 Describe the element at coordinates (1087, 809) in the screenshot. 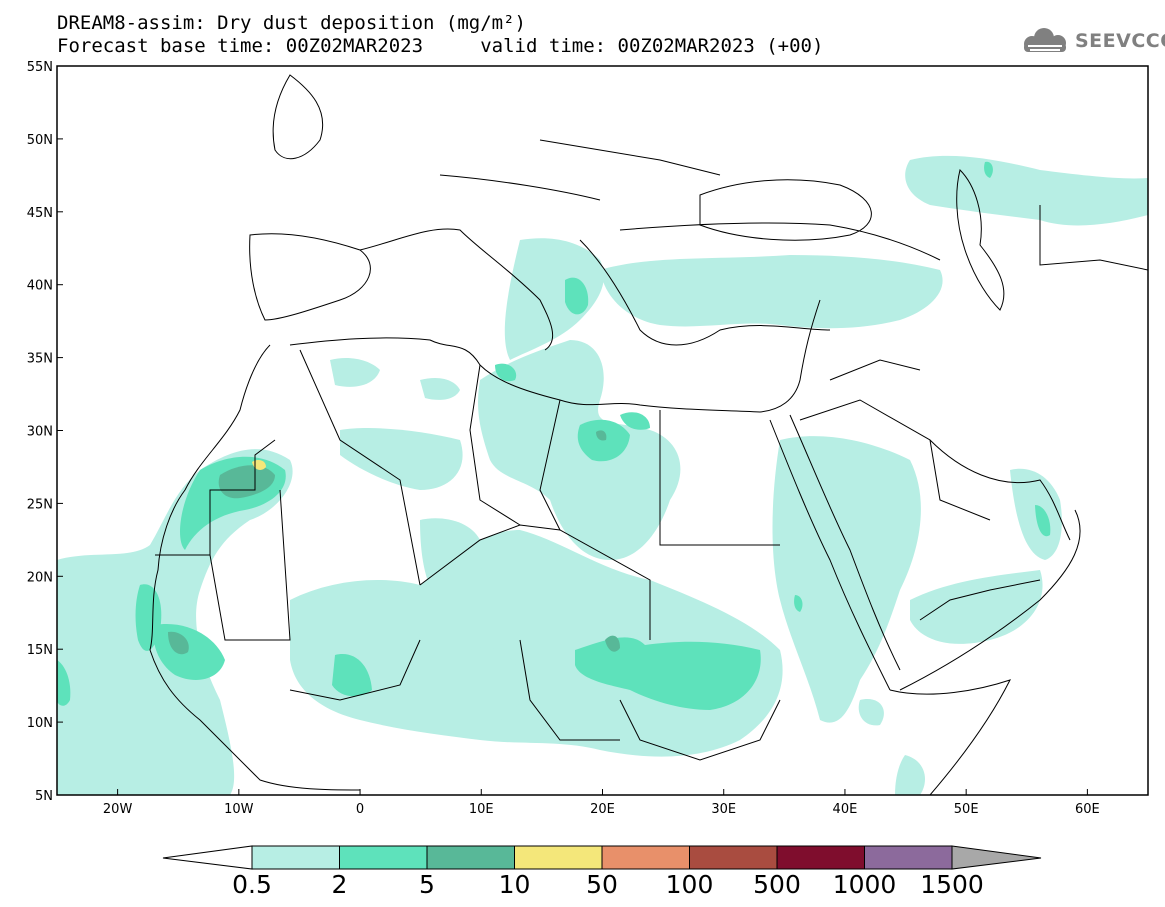

I see `lon-tick-label: 60E` at that location.